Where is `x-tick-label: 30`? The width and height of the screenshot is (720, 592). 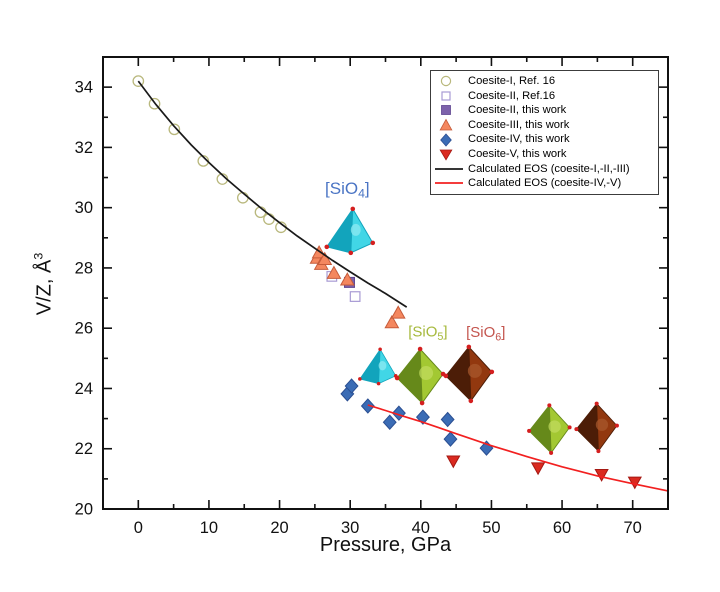 x-tick-label: 30 is located at coordinates (350, 528).